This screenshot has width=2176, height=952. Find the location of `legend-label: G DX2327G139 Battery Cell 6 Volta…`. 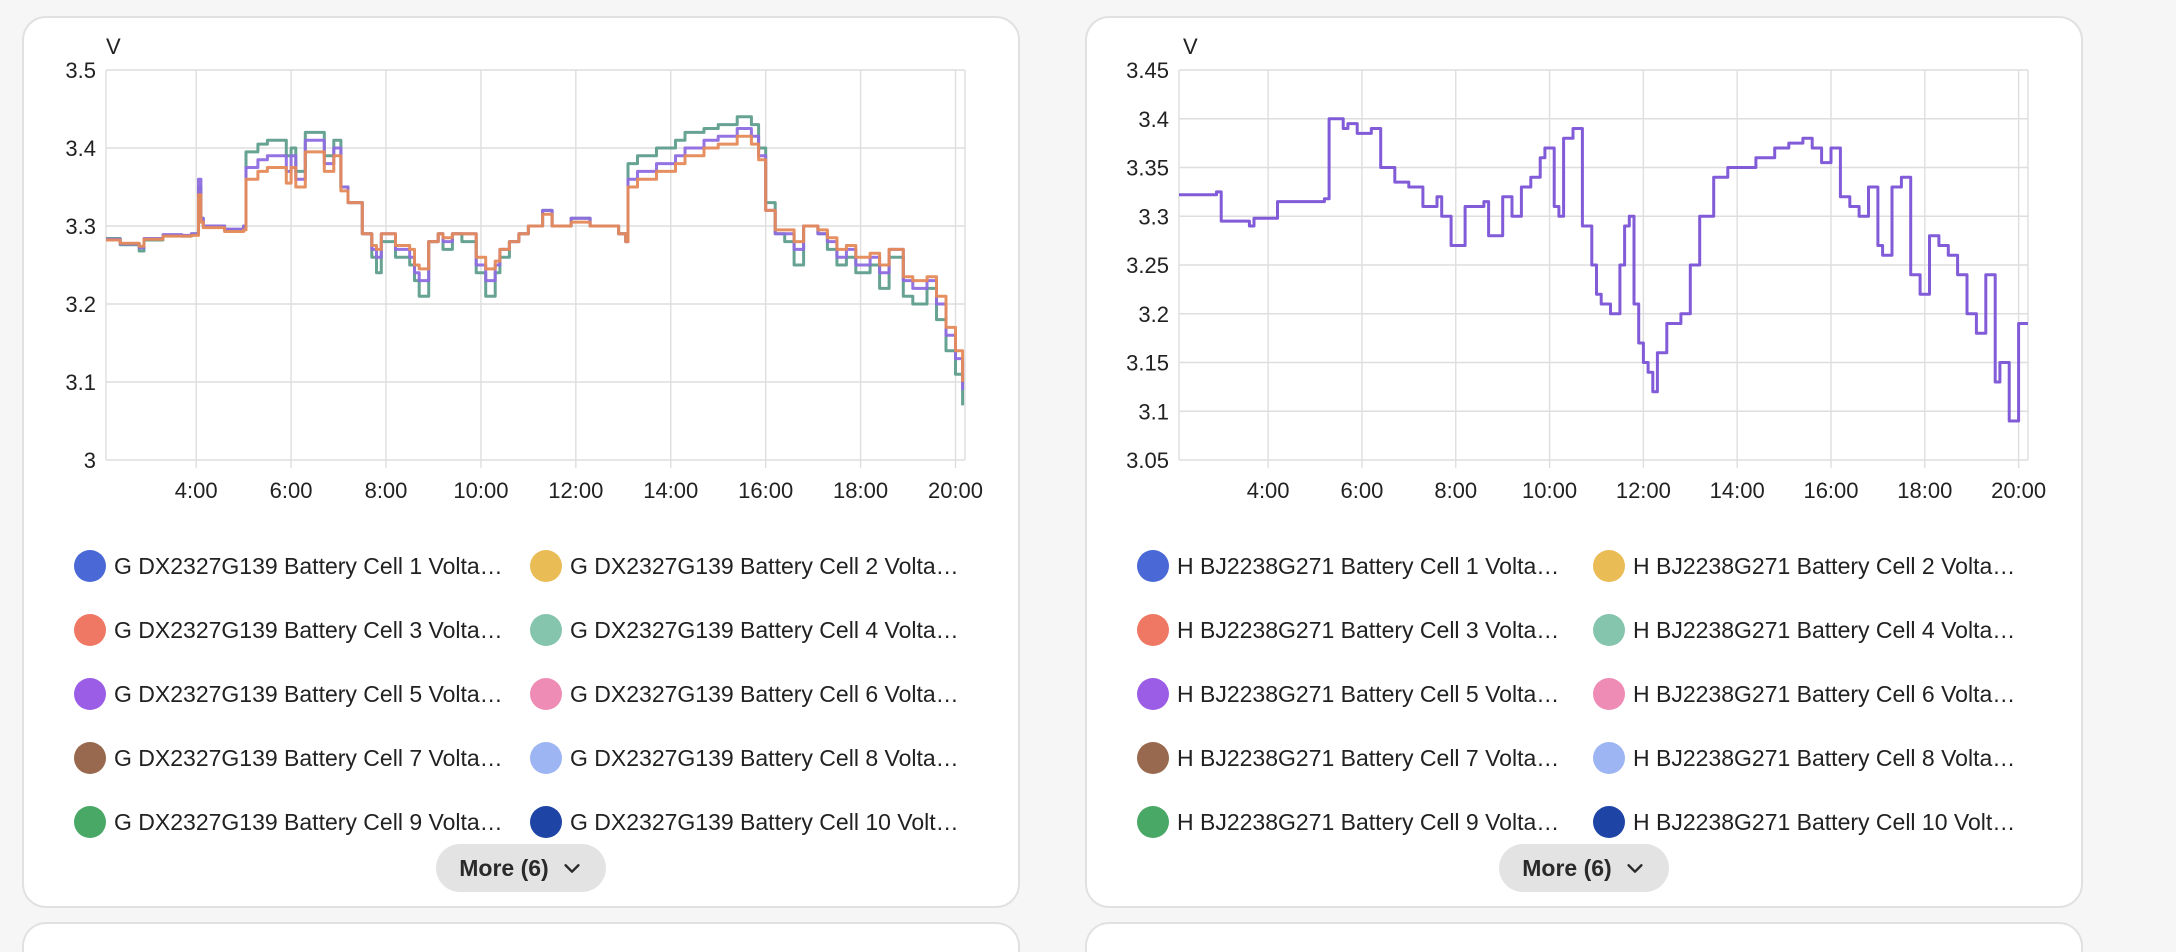

legend-label: G DX2327G139 Battery Cell 6 Volta… is located at coordinates (764, 693).